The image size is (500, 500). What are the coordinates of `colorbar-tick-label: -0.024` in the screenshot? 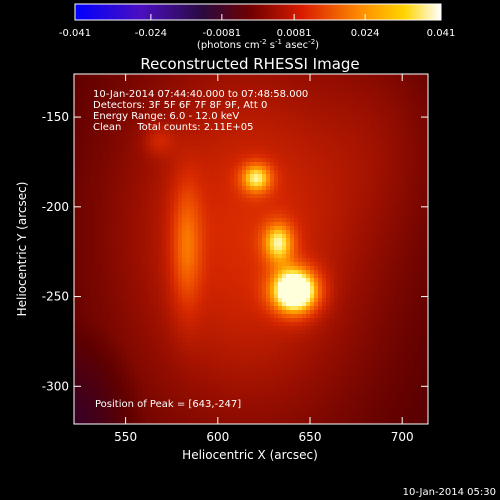 It's located at (151, 33).